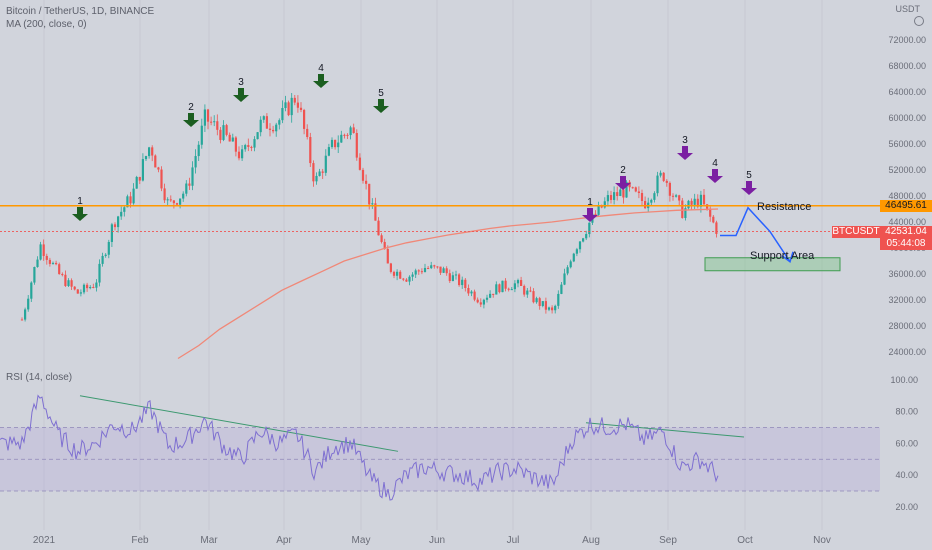 The height and width of the screenshot is (550, 932). Describe the element at coordinates (381, 109) in the screenshot. I see `wave-arrow-green-5-head` at that location.